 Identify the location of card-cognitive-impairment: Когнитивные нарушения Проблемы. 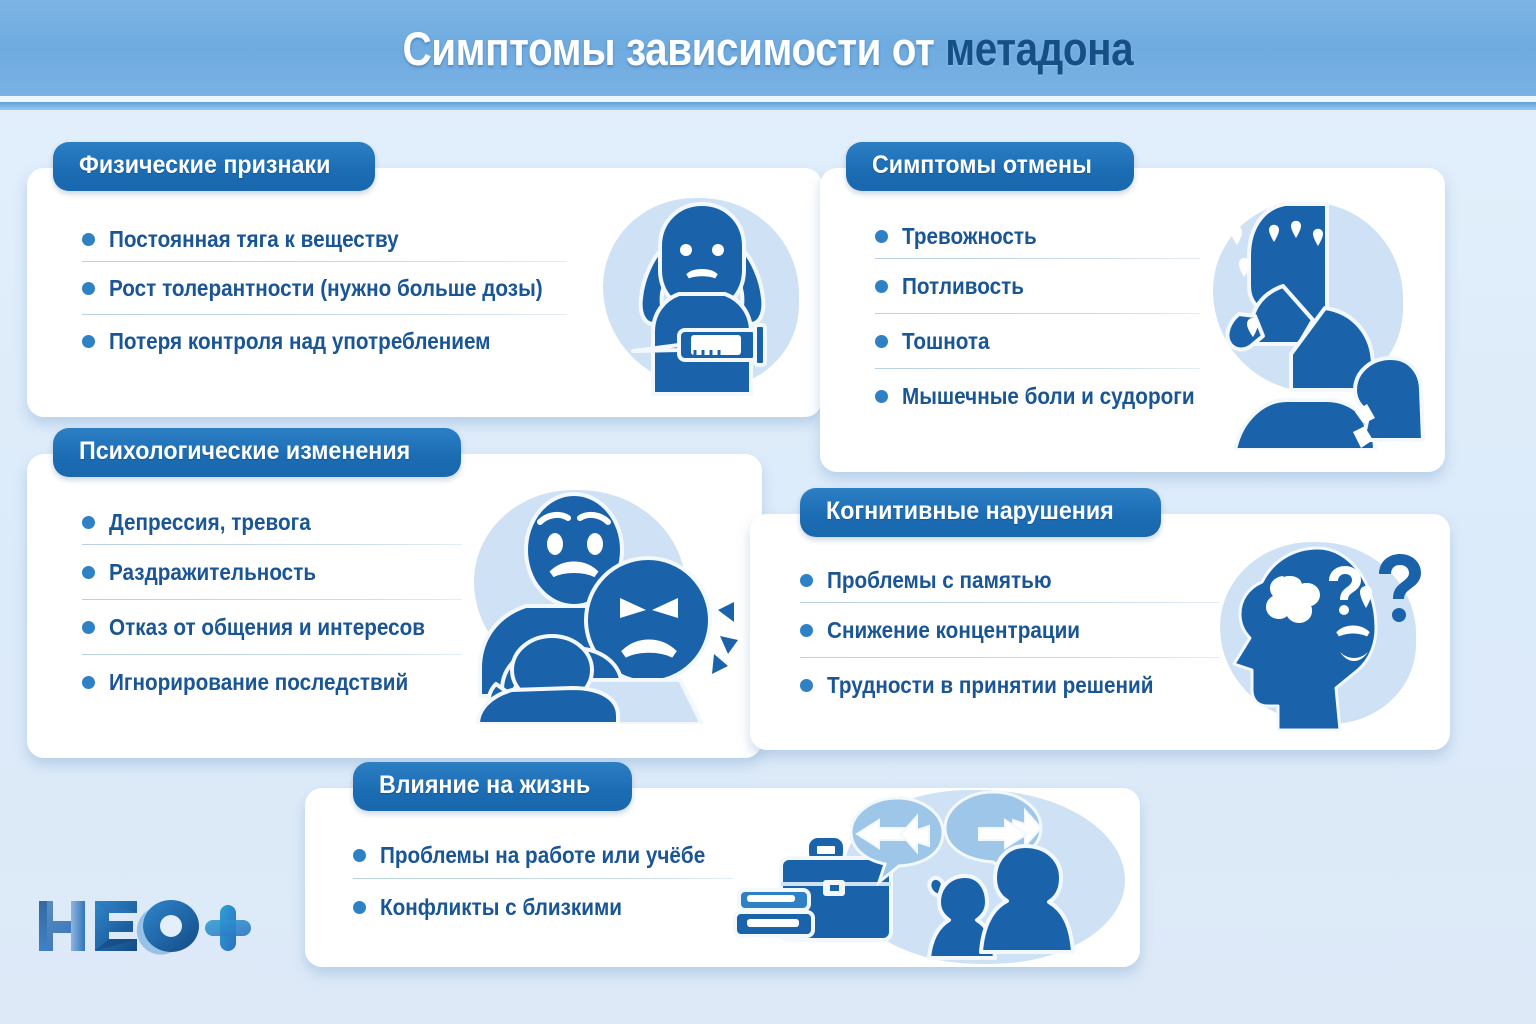
(1100, 619).